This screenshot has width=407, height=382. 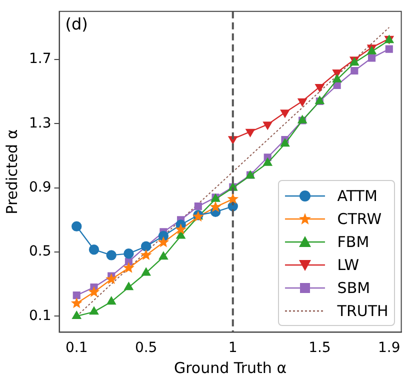 I want to click on legend-label: SBM, so click(x=353, y=287).